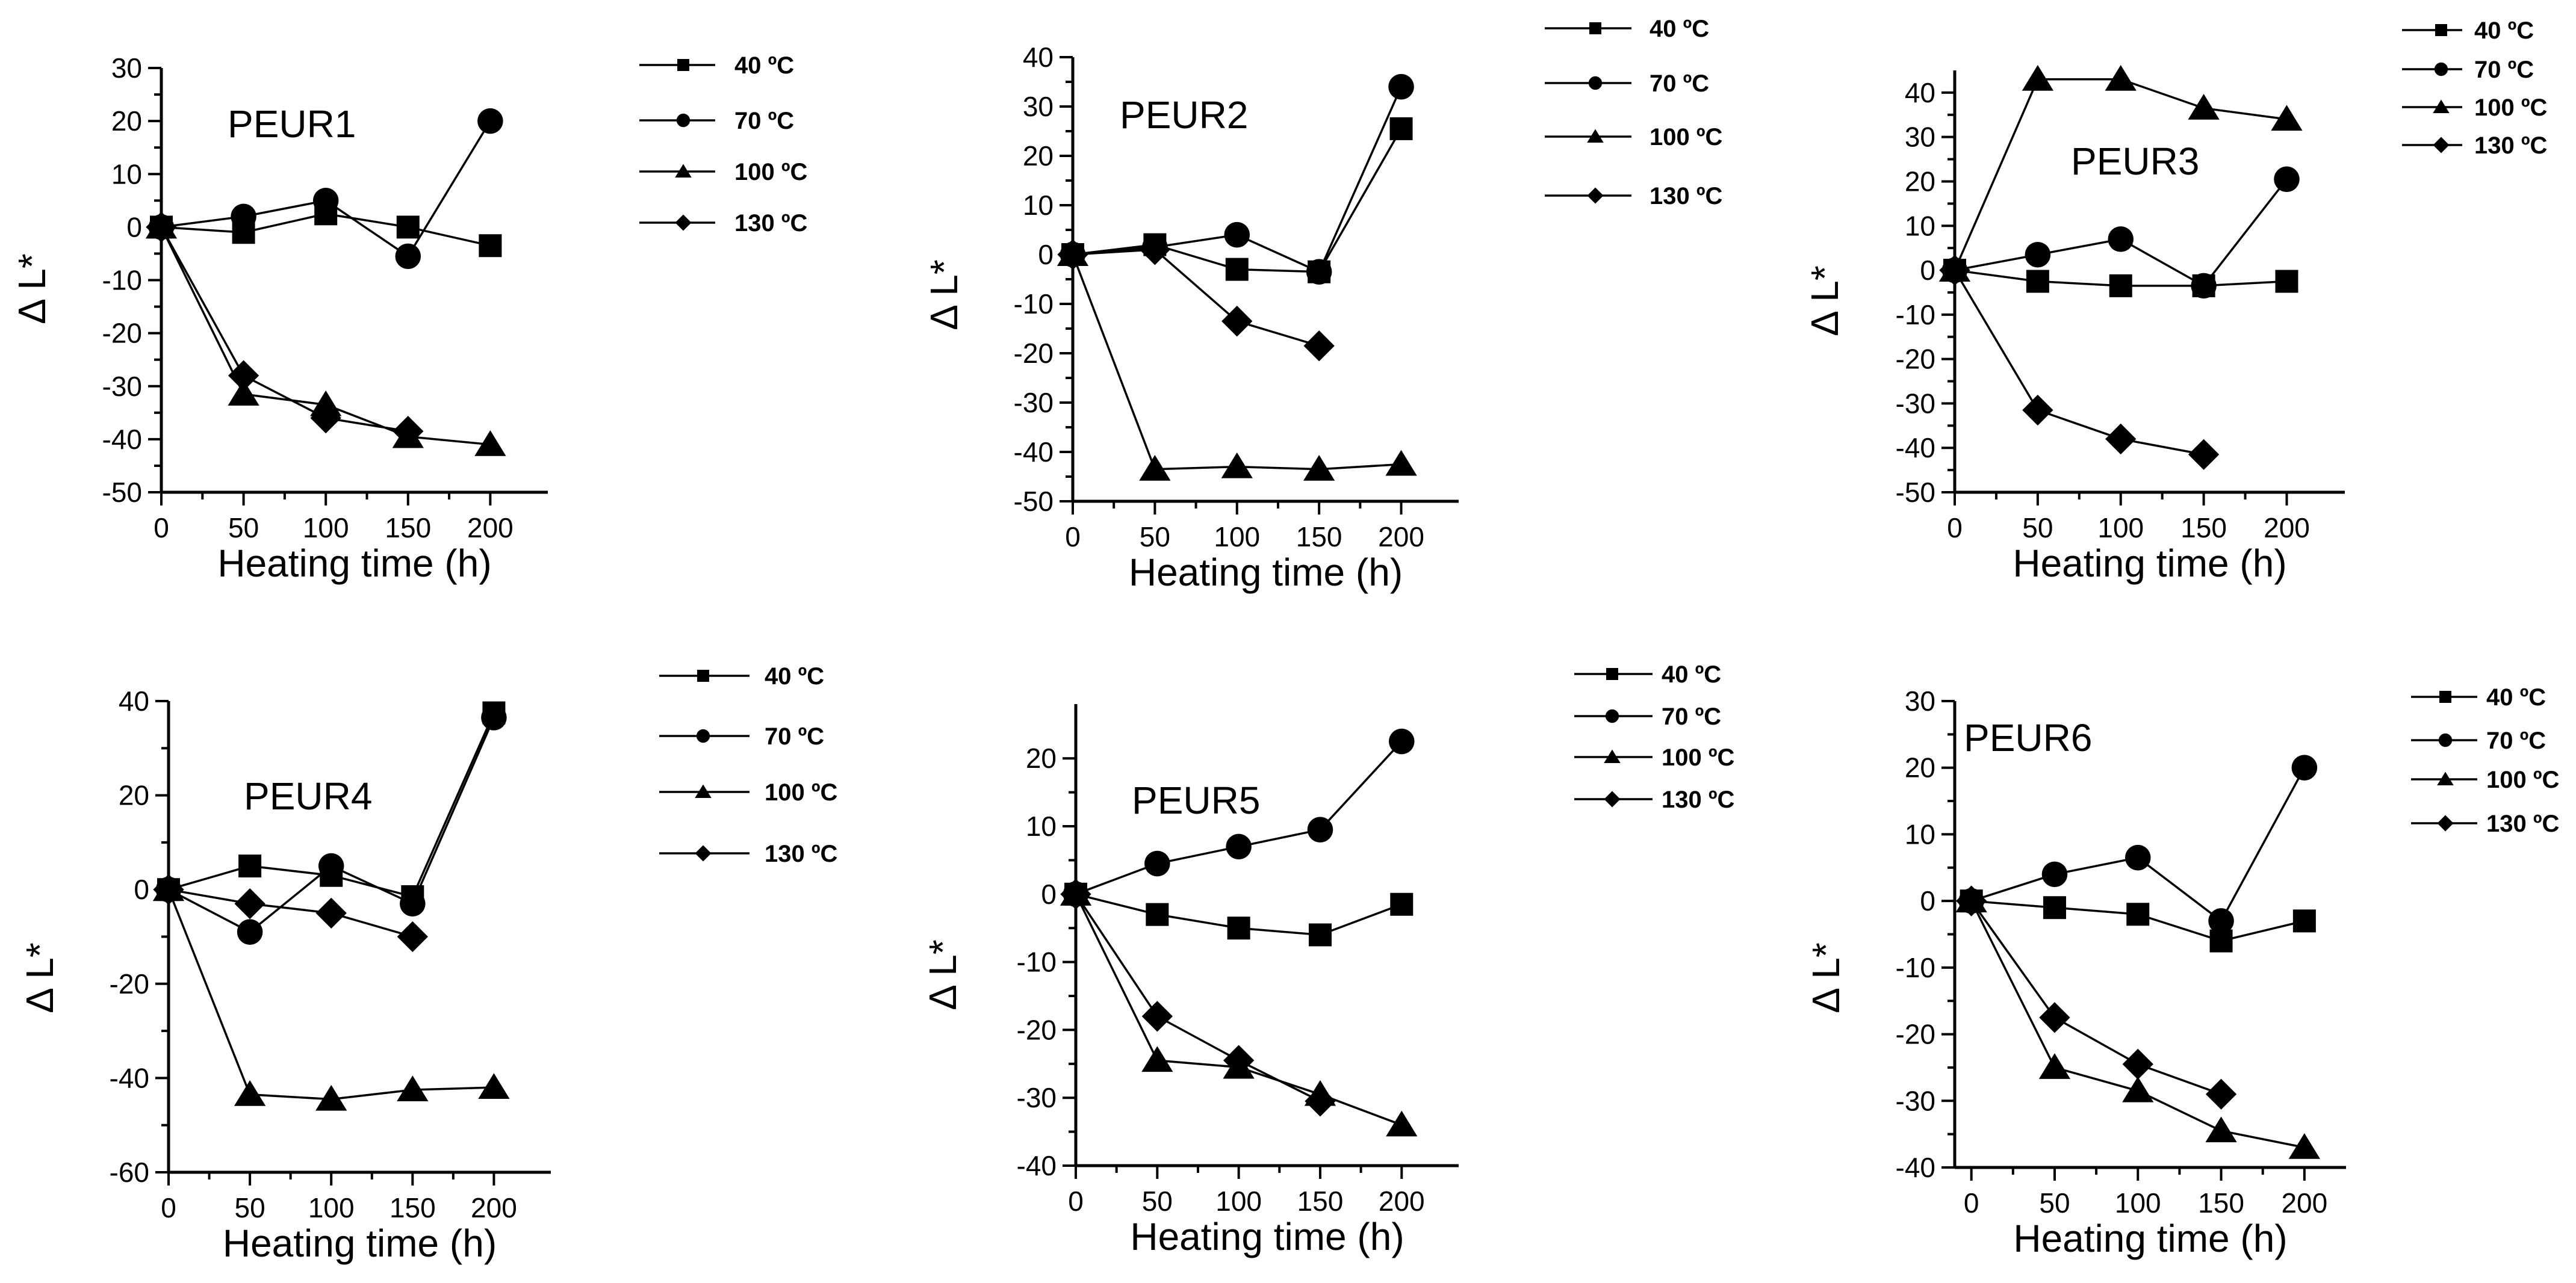 The height and width of the screenshot is (1283, 2576). What do you see at coordinates (1041, 826) in the screenshot?
I see `y-tick-label: 10` at bounding box center [1041, 826].